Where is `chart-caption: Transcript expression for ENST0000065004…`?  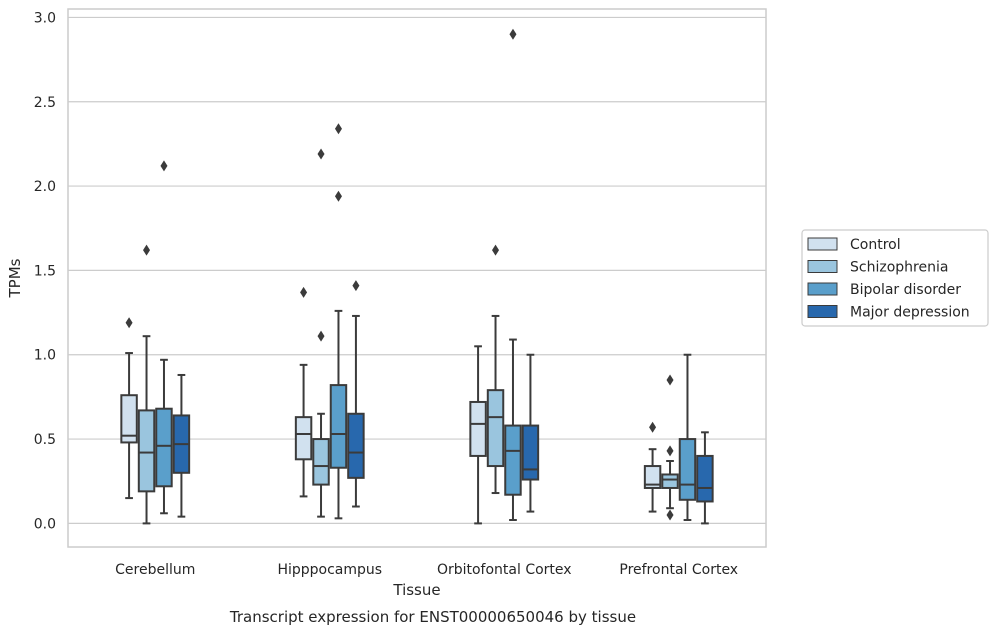
chart-caption: Transcript expression for ENST0000065004… is located at coordinates (432, 617).